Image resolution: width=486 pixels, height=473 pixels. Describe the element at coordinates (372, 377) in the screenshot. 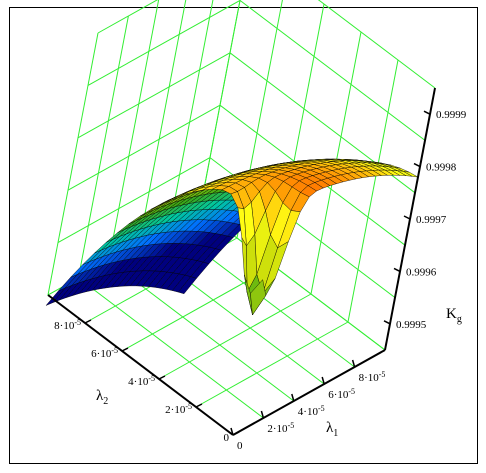

I see `lambda1-tick-label: 8·10⁻⁵` at that location.